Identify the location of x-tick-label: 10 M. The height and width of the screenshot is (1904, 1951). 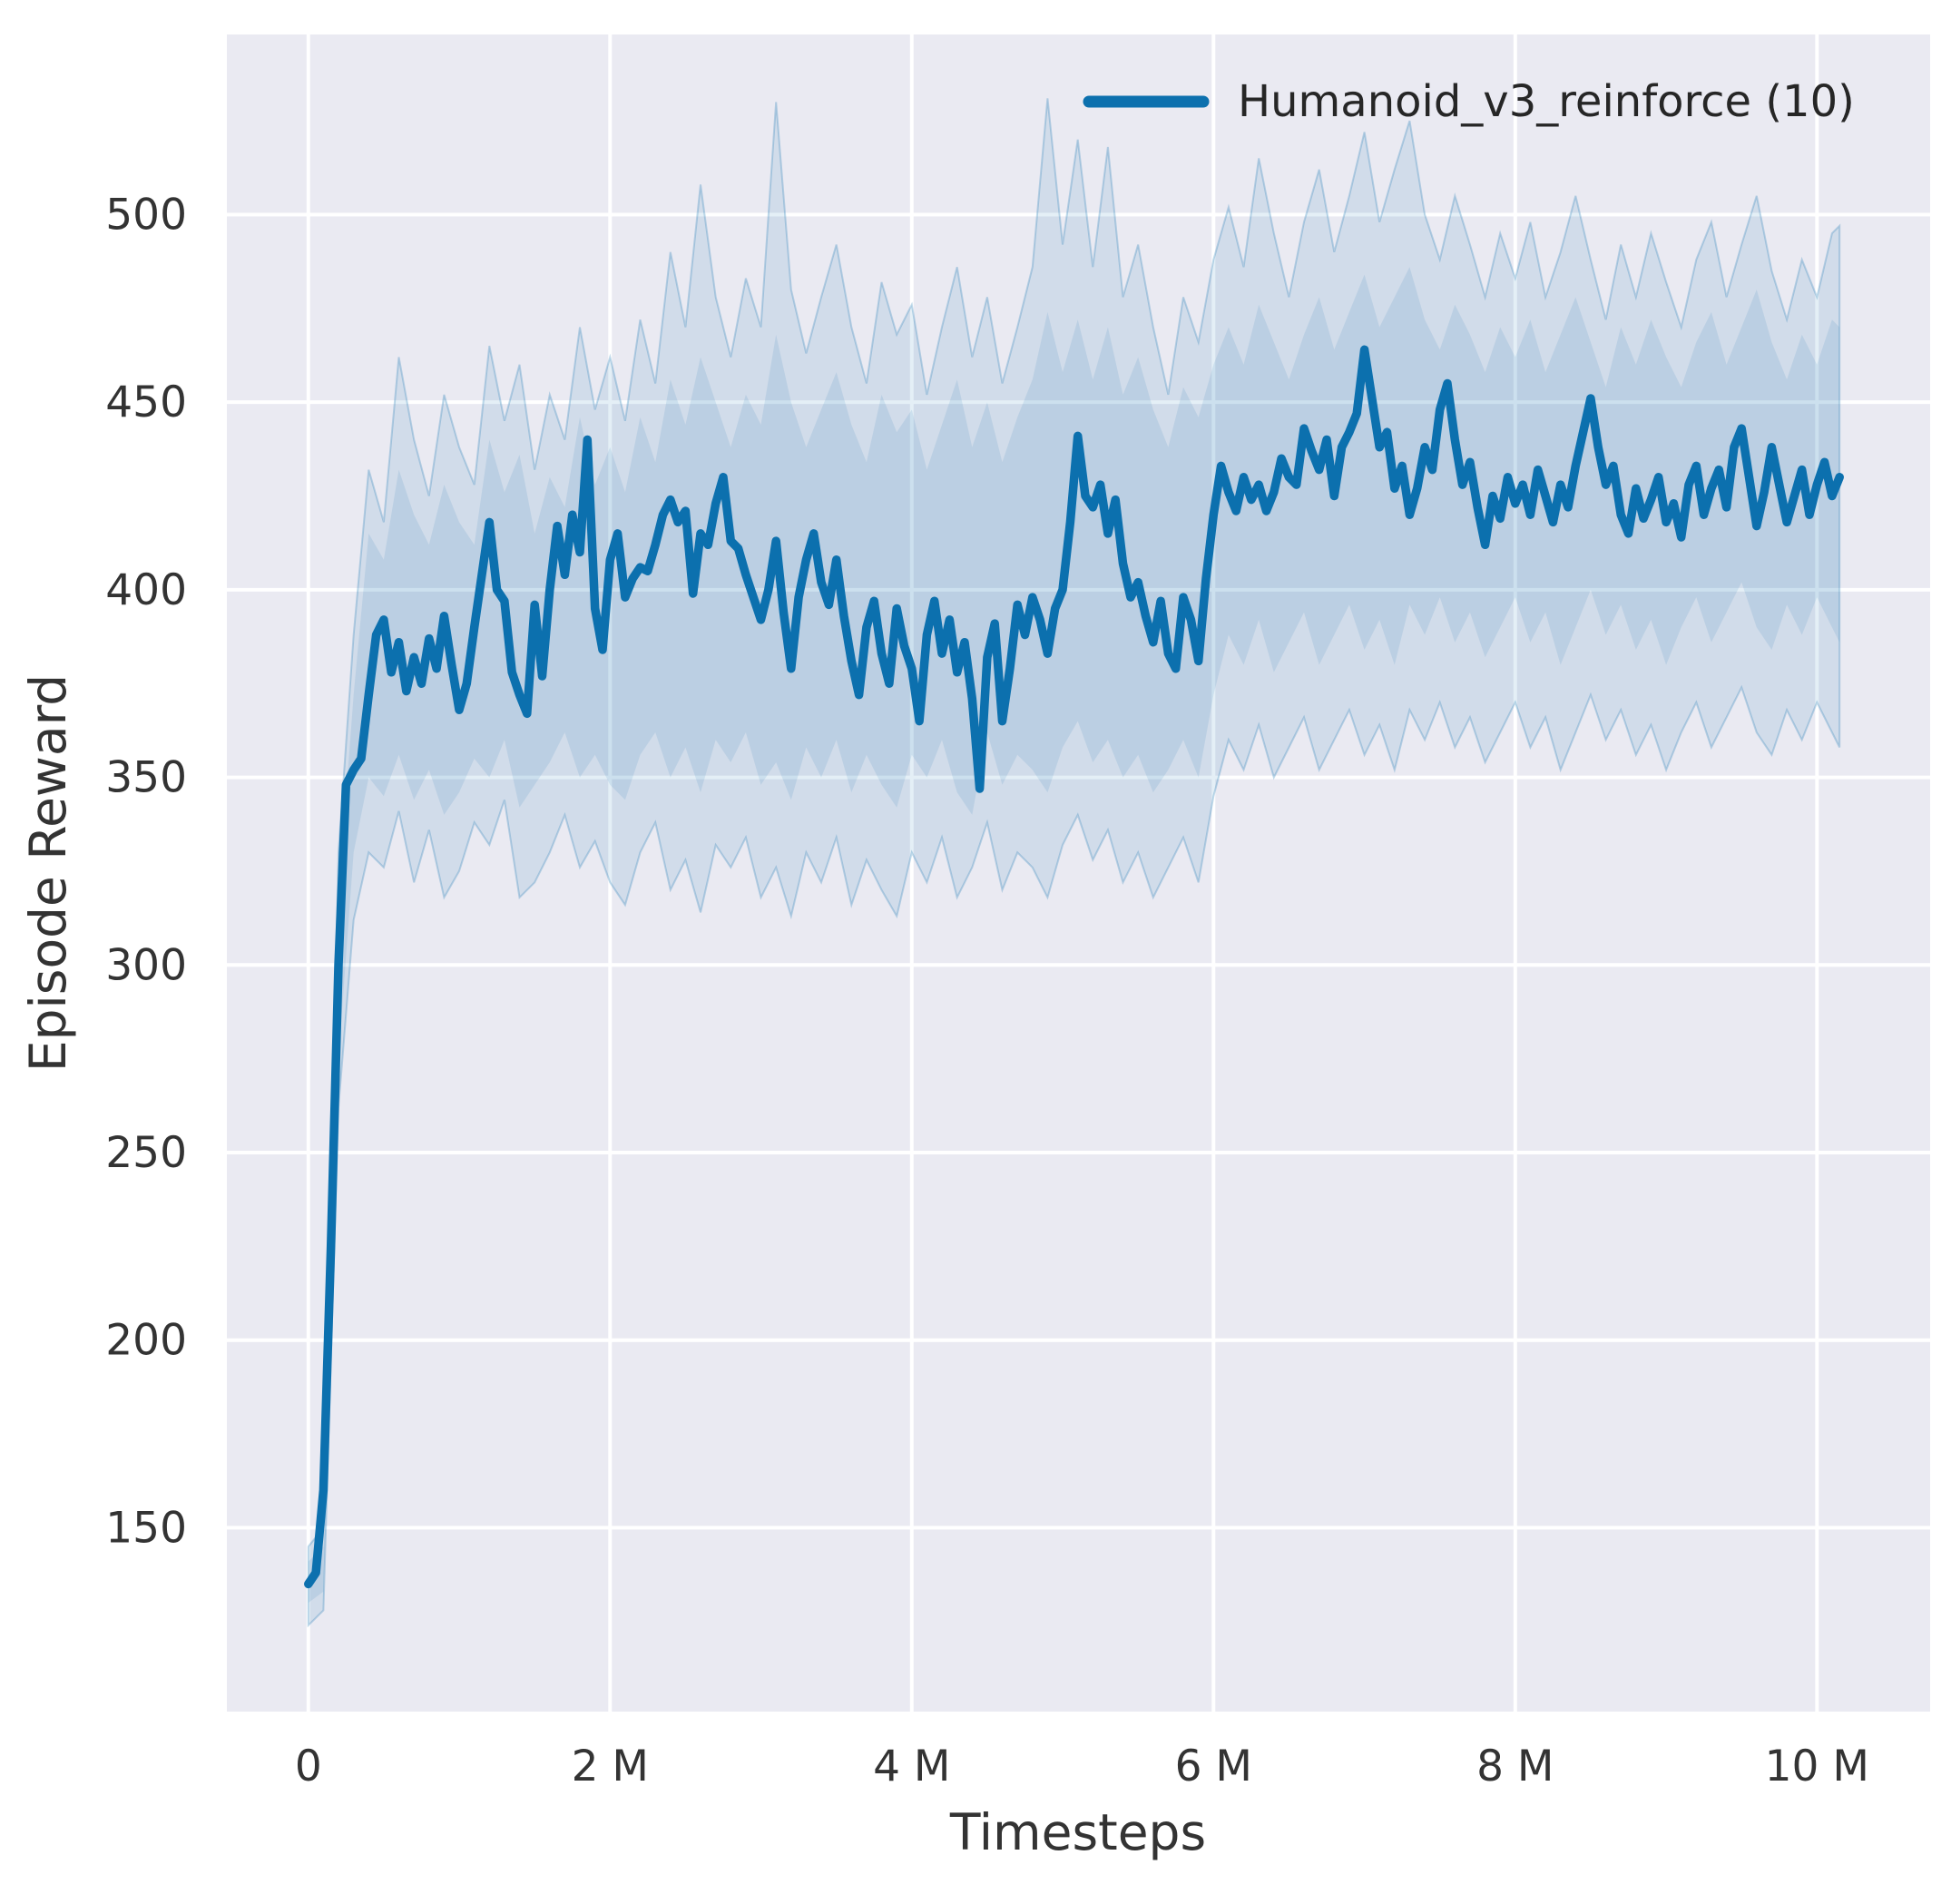
(1817, 1767).